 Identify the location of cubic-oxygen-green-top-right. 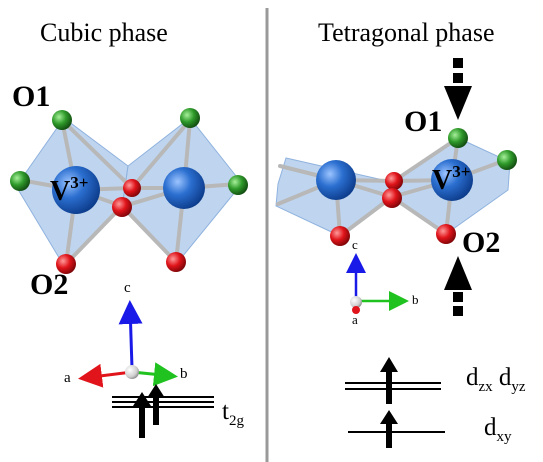
(190, 118).